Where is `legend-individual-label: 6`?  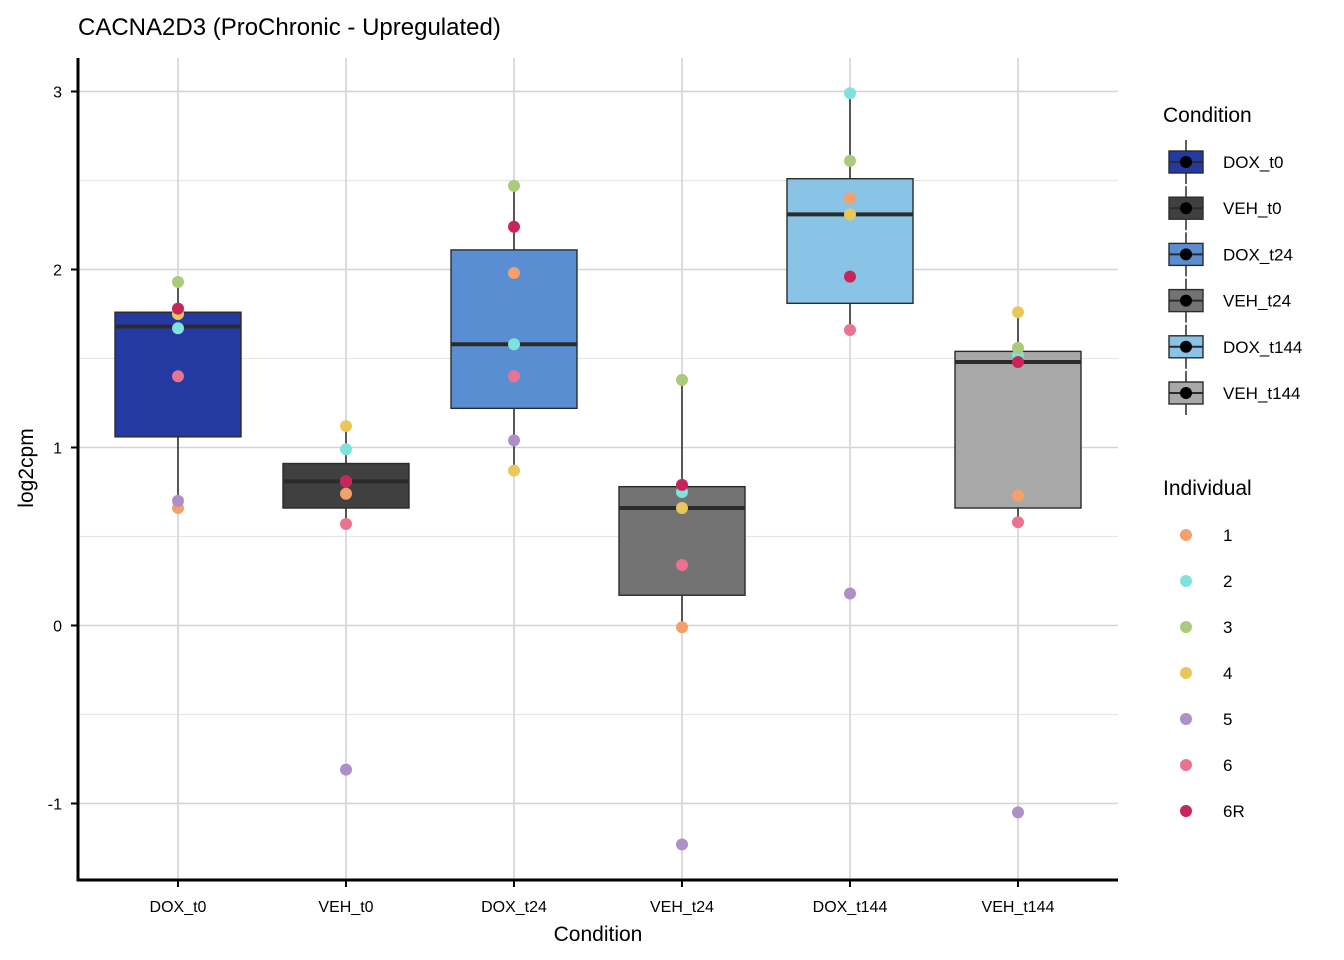
legend-individual-label: 6 is located at coordinates (1227, 765).